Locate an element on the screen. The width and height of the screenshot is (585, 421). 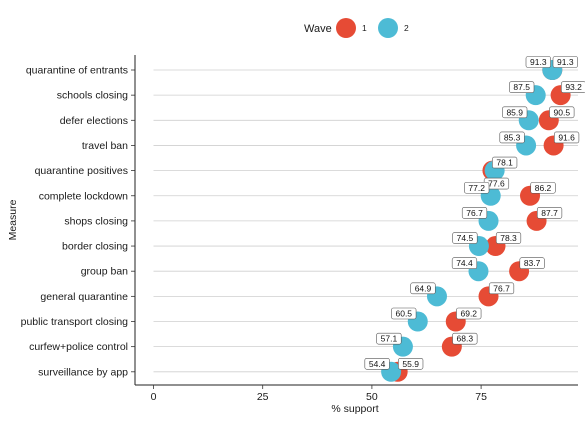
legend-item-1: 1 is located at coordinates (351, 28).